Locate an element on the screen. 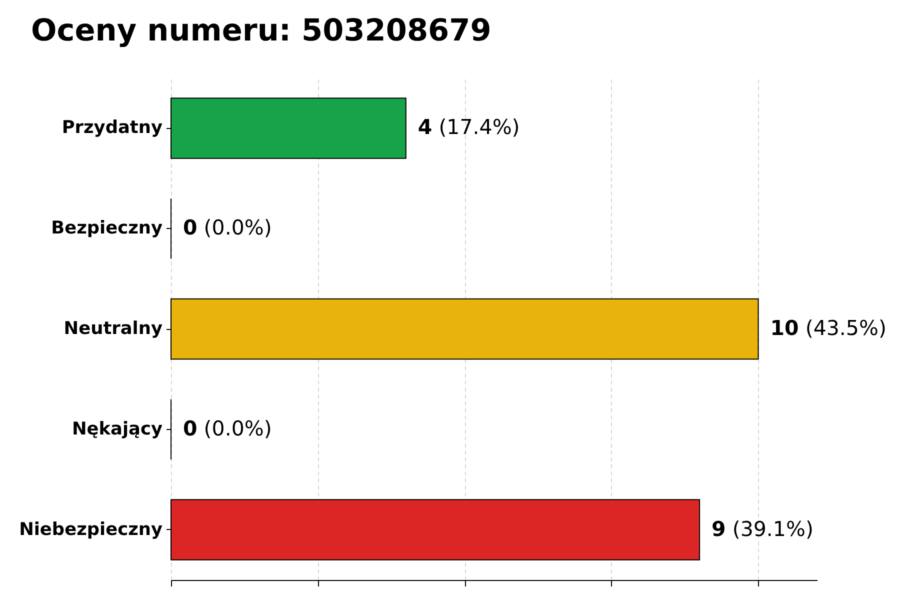  y-tick-label: Neutralny is located at coordinates (113, 329).